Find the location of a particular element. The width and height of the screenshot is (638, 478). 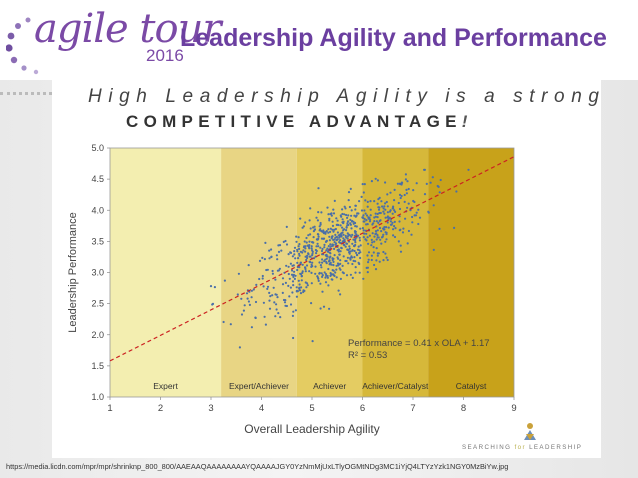

band-label: Achiever/Catalyst is located at coordinates (395, 386).